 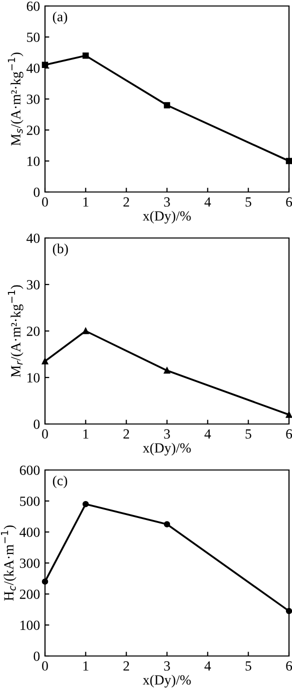 What do you see at coordinates (33, 37) in the screenshot?
I see `y-tick-label: 50` at bounding box center [33, 37].